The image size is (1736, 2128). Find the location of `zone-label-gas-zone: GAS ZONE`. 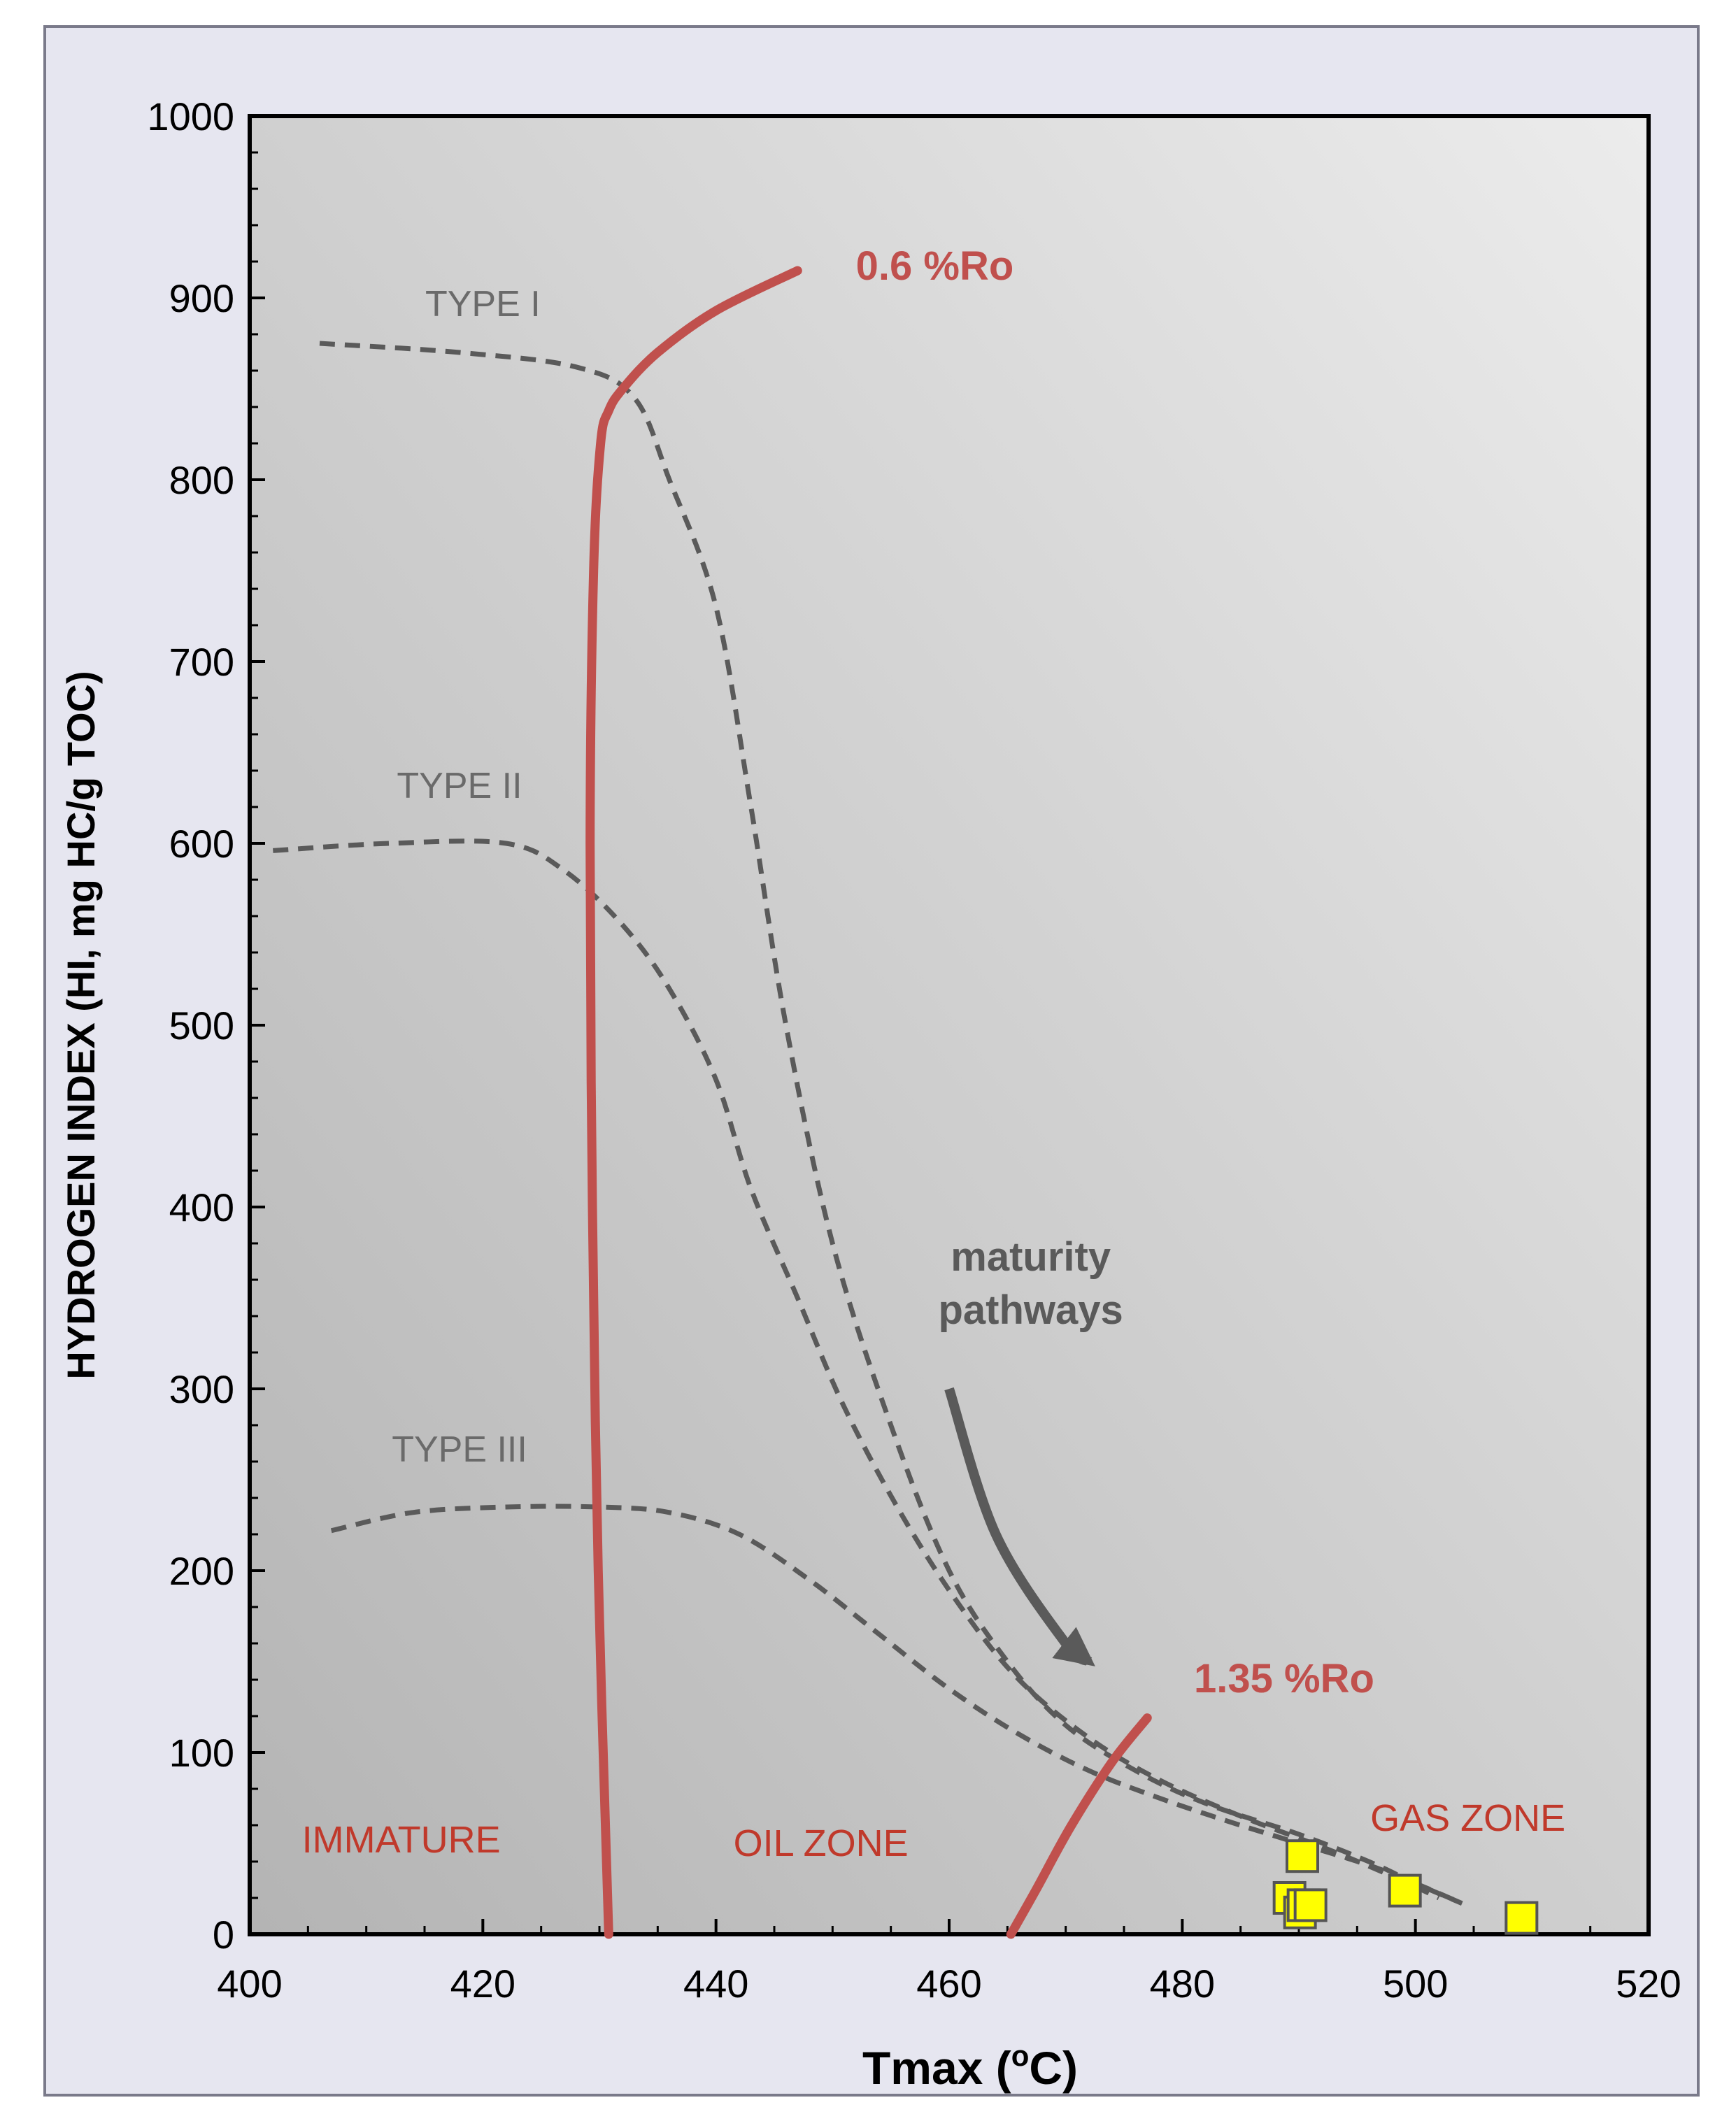

zone-label-gas-zone: GAS ZONE is located at coordinates (1467, 1818).